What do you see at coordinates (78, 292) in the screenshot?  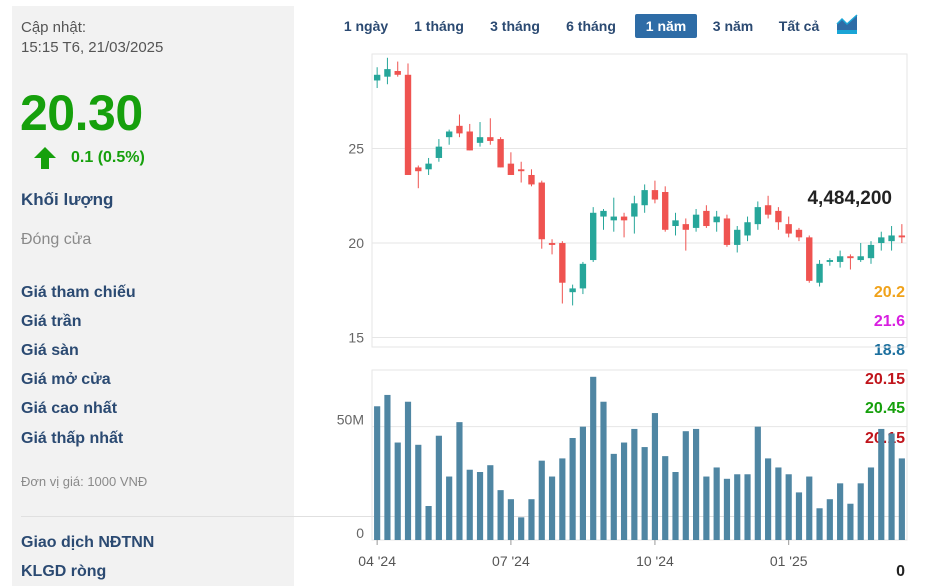 I see `ref-price-label: Giá tham chiếu` at bounding box center [78, 292].